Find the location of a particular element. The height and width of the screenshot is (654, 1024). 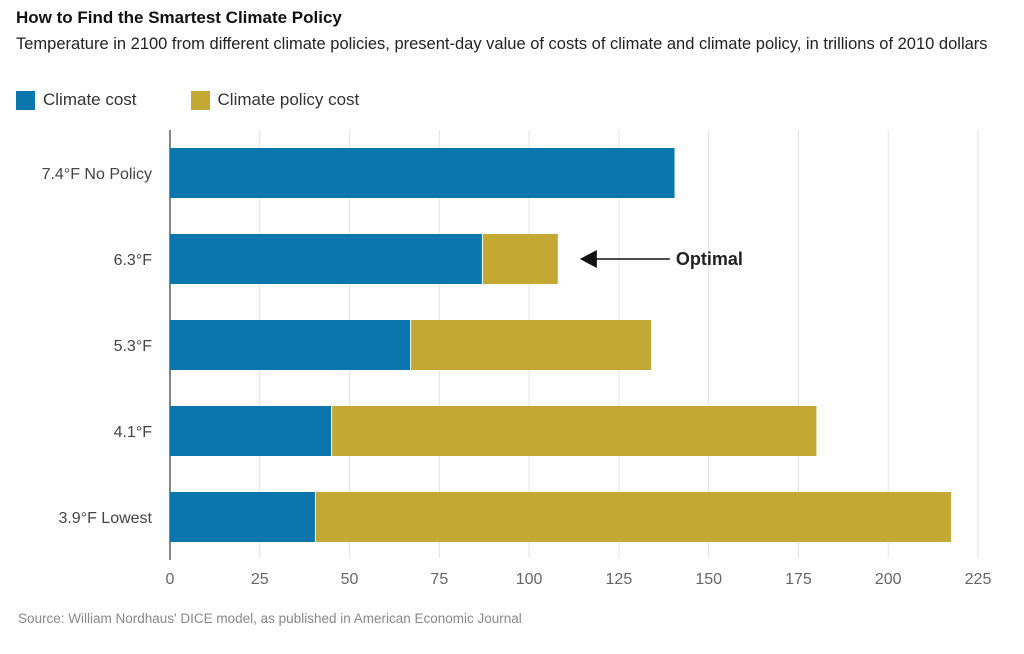

legend-swatch-climate-policy-cost is located at coordinates (200, 100).